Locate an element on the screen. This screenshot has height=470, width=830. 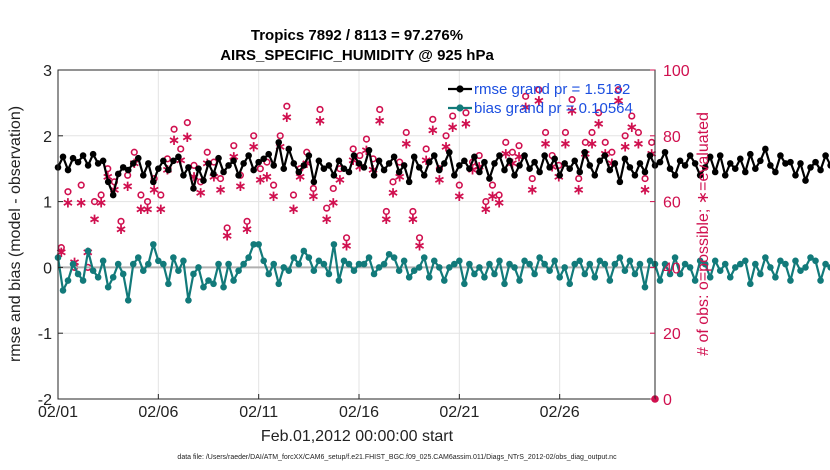
bias-series is located at coordinates (442, 272).